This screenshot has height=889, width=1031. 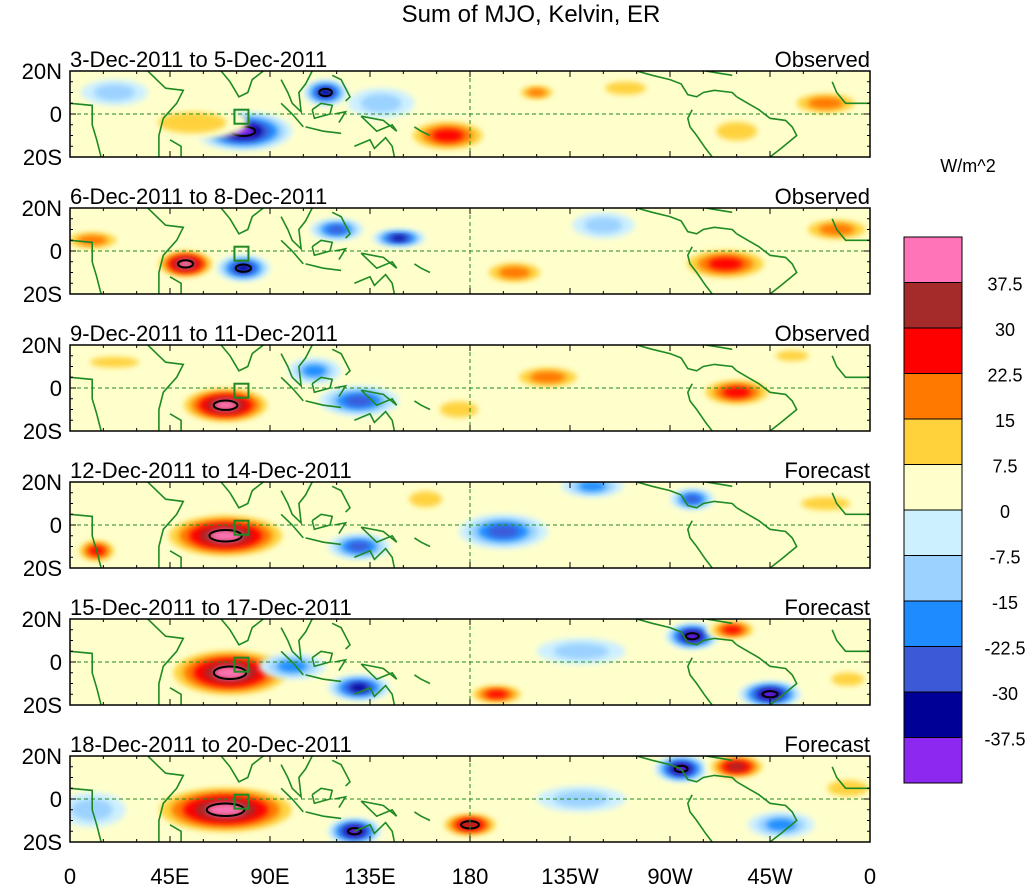 I want to click on panel-period: 3-Dec-2011 to 5-Dec-2011, so click(x=198, y=59).